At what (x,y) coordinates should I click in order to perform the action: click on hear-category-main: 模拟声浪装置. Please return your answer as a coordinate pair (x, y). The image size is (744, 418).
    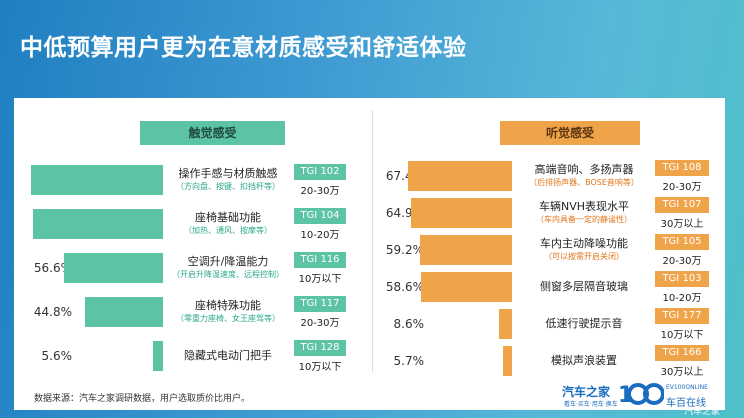
    Looking at the image, I should click on (584, 360).